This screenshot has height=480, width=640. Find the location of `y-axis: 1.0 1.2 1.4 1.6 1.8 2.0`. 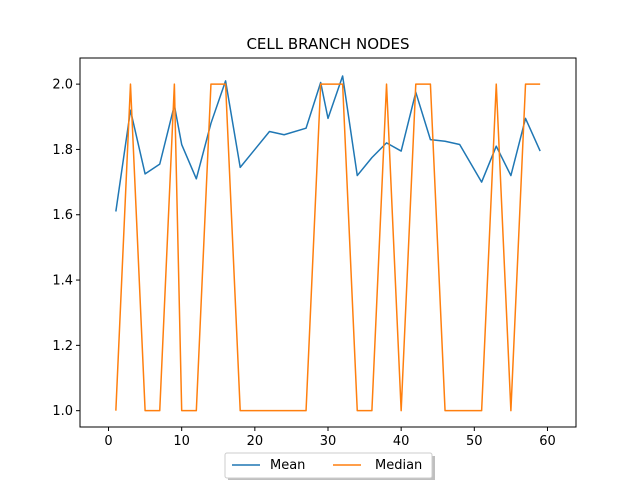

y-axis: 1.0 1.2 1.4 1.6 1.8 2.0 is located at coordinates (66, 248).